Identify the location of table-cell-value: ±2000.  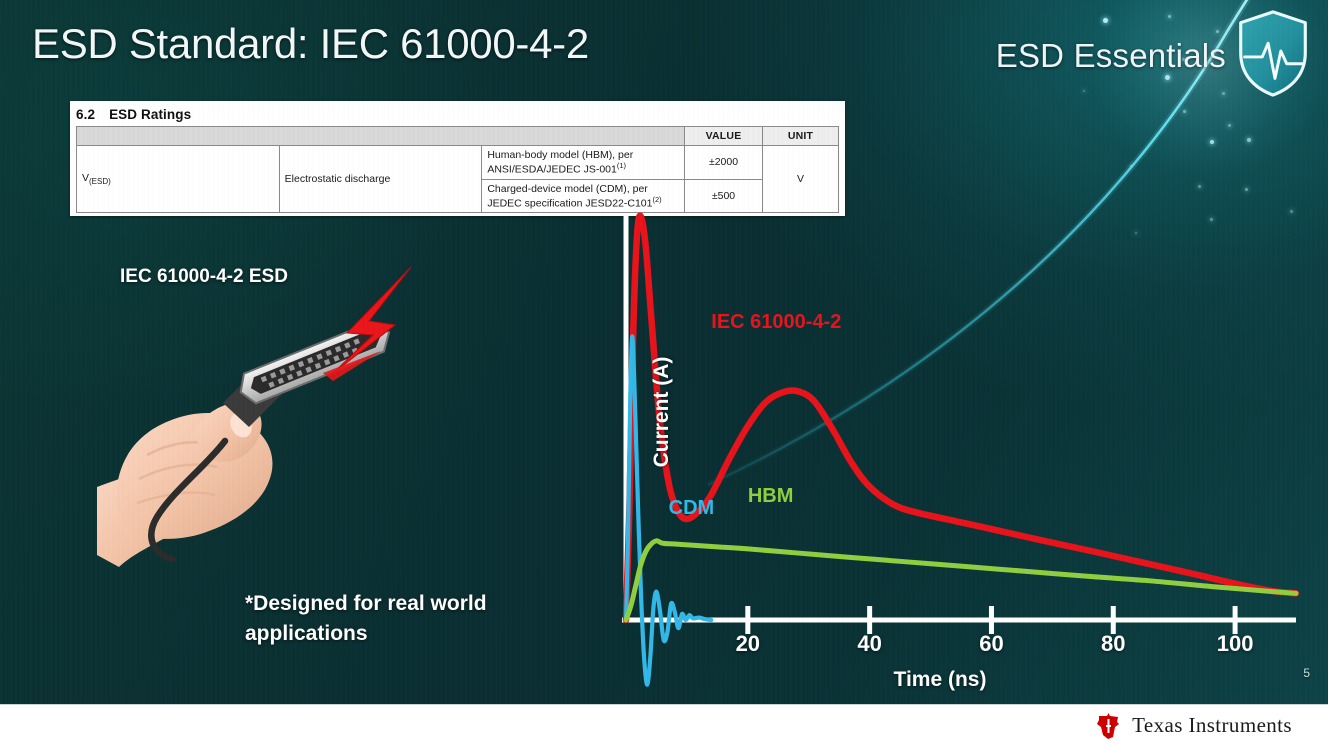
(723, 162).